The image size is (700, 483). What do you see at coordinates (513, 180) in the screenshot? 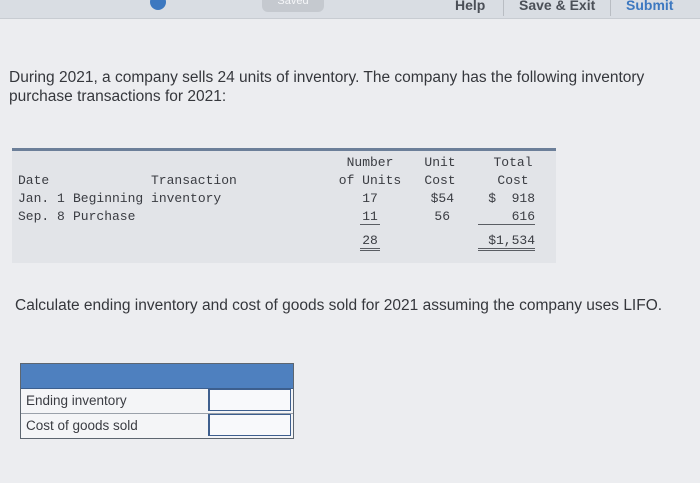
I see `header-total-cost-line2: Cost` at bounding box center [513, 180].